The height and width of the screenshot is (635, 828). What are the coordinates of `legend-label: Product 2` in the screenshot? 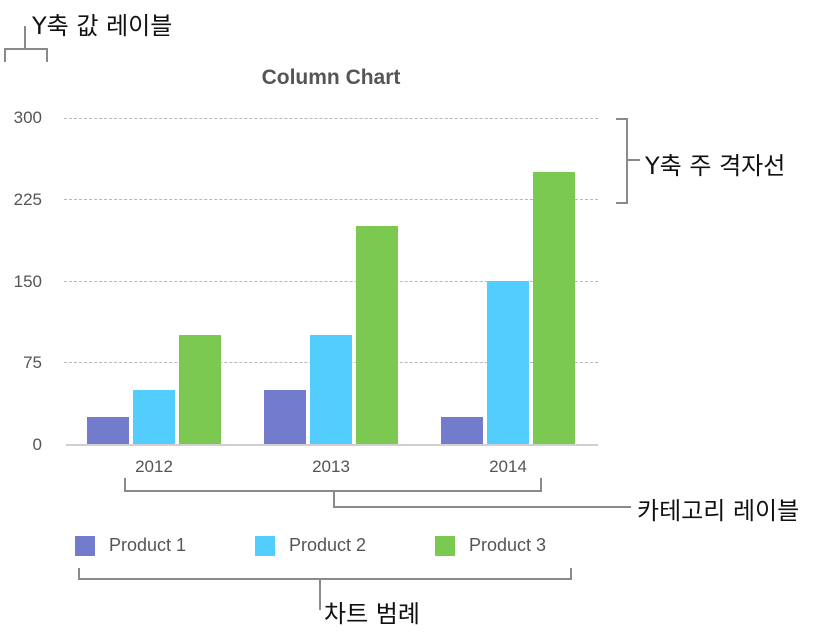 It's located at (328, 545).